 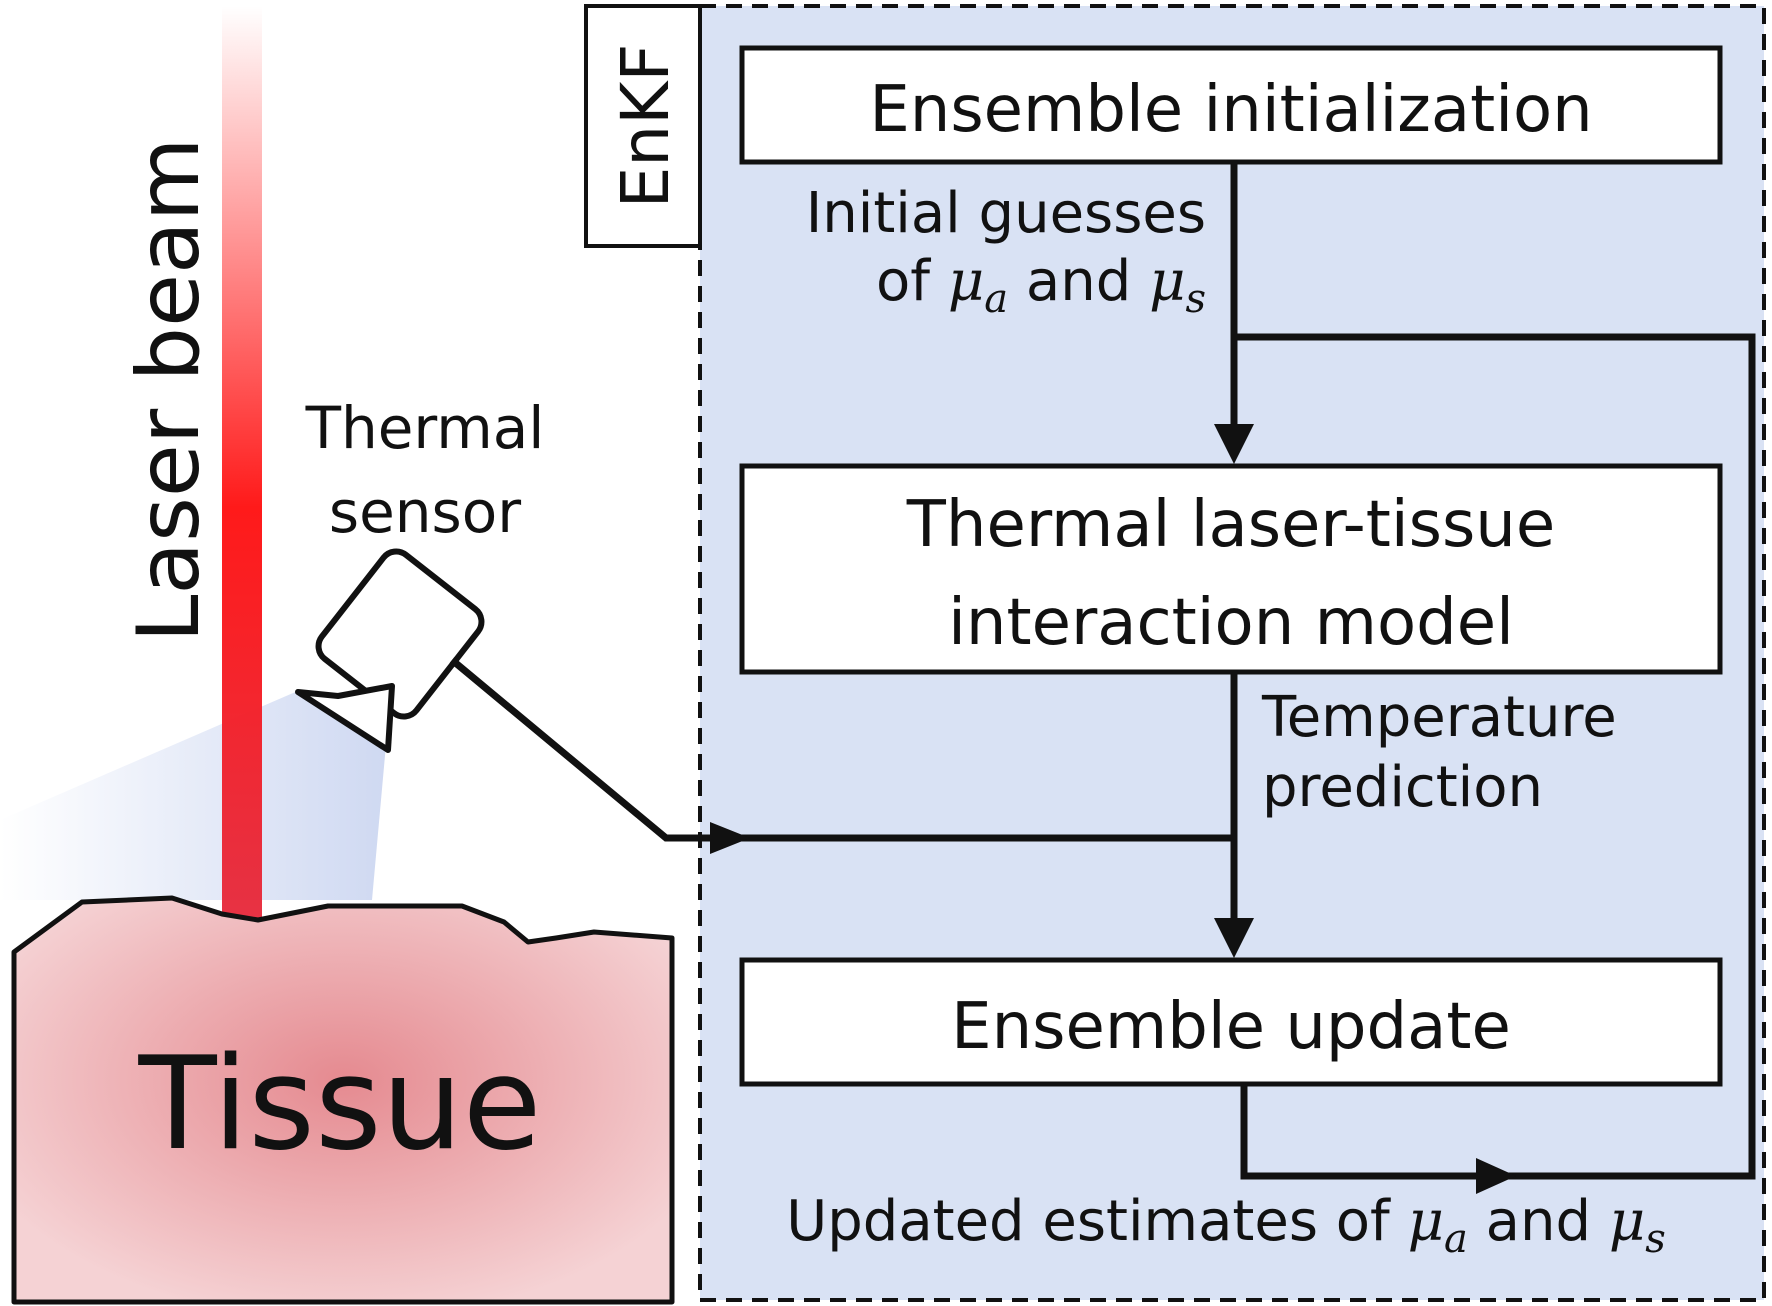 I want to click on arrowhead-feedback, so click(x=1496, y=1176).